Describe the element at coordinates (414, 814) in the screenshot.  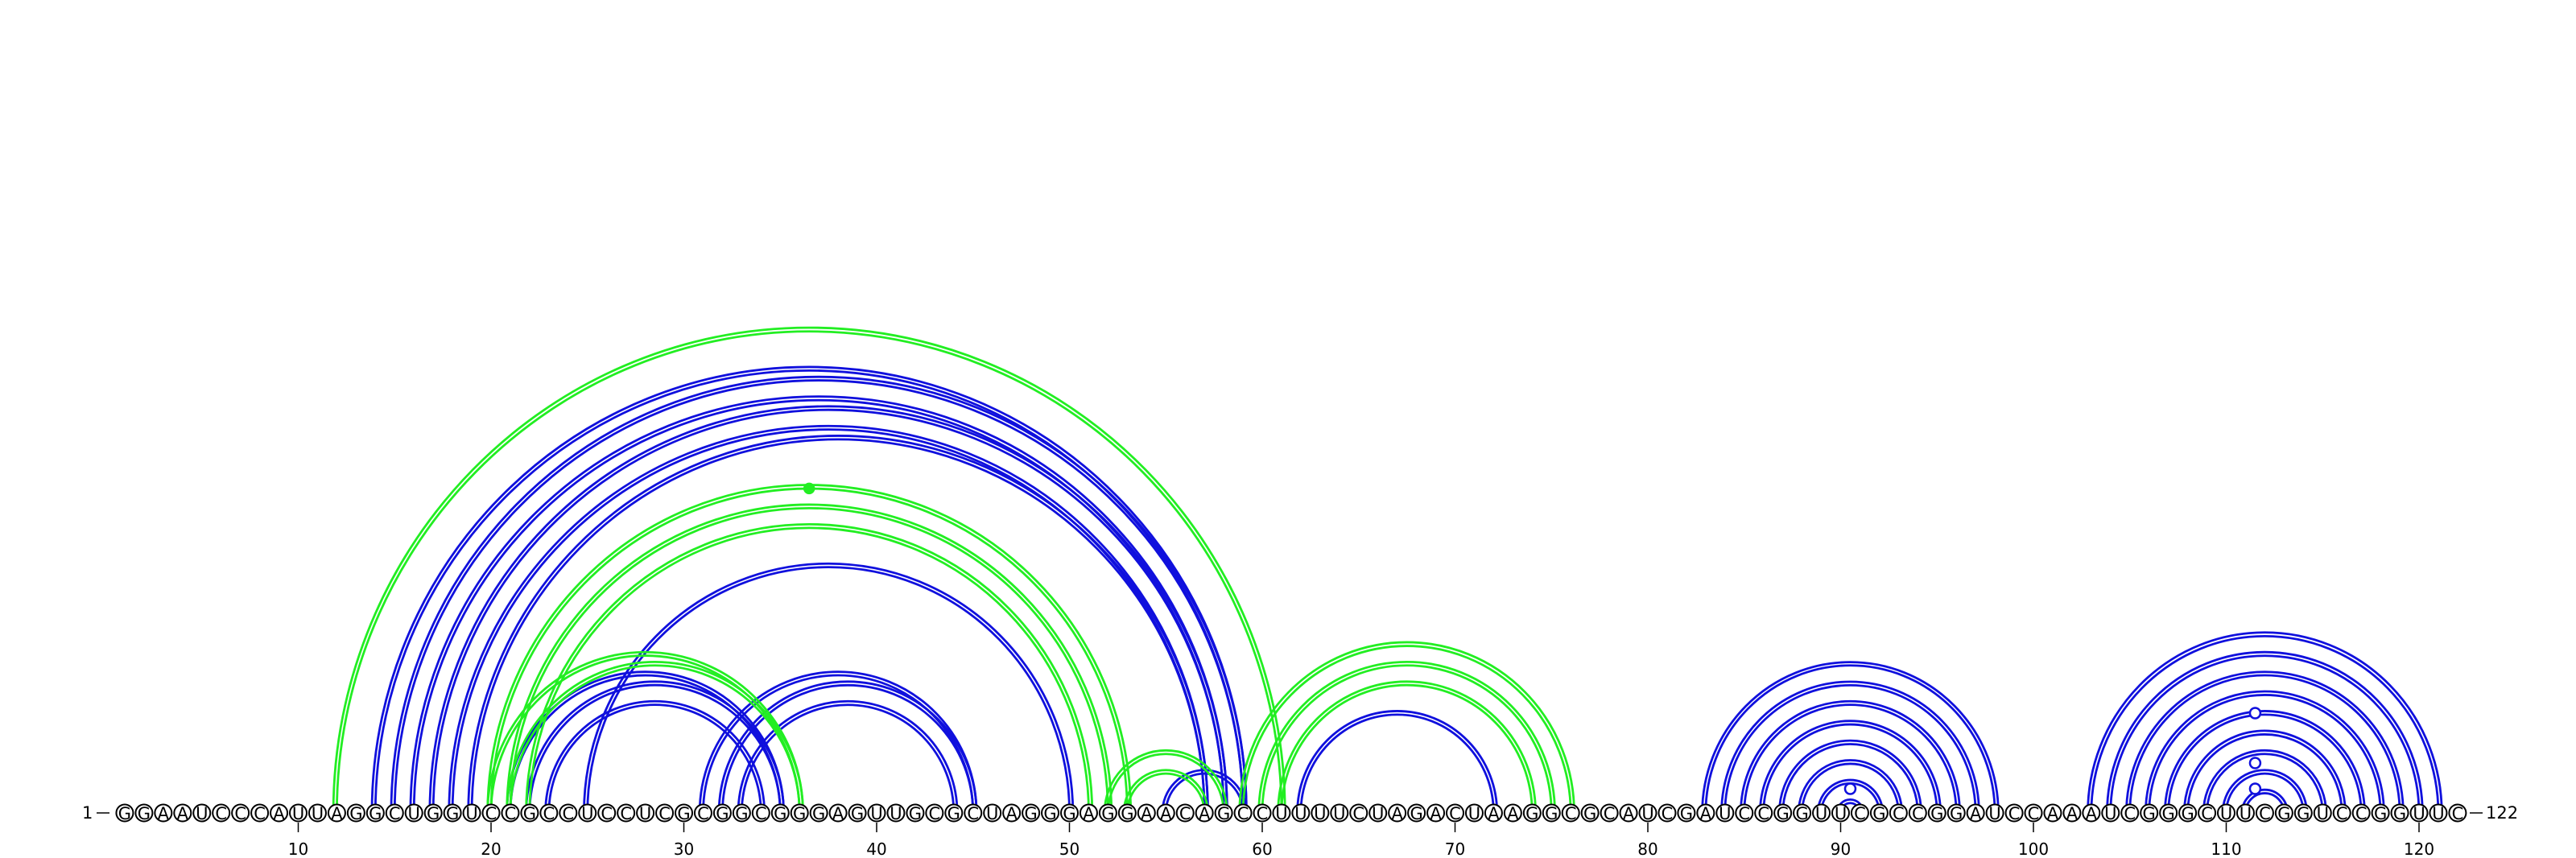
I see `nucleotide-letter-16: U` at that location.